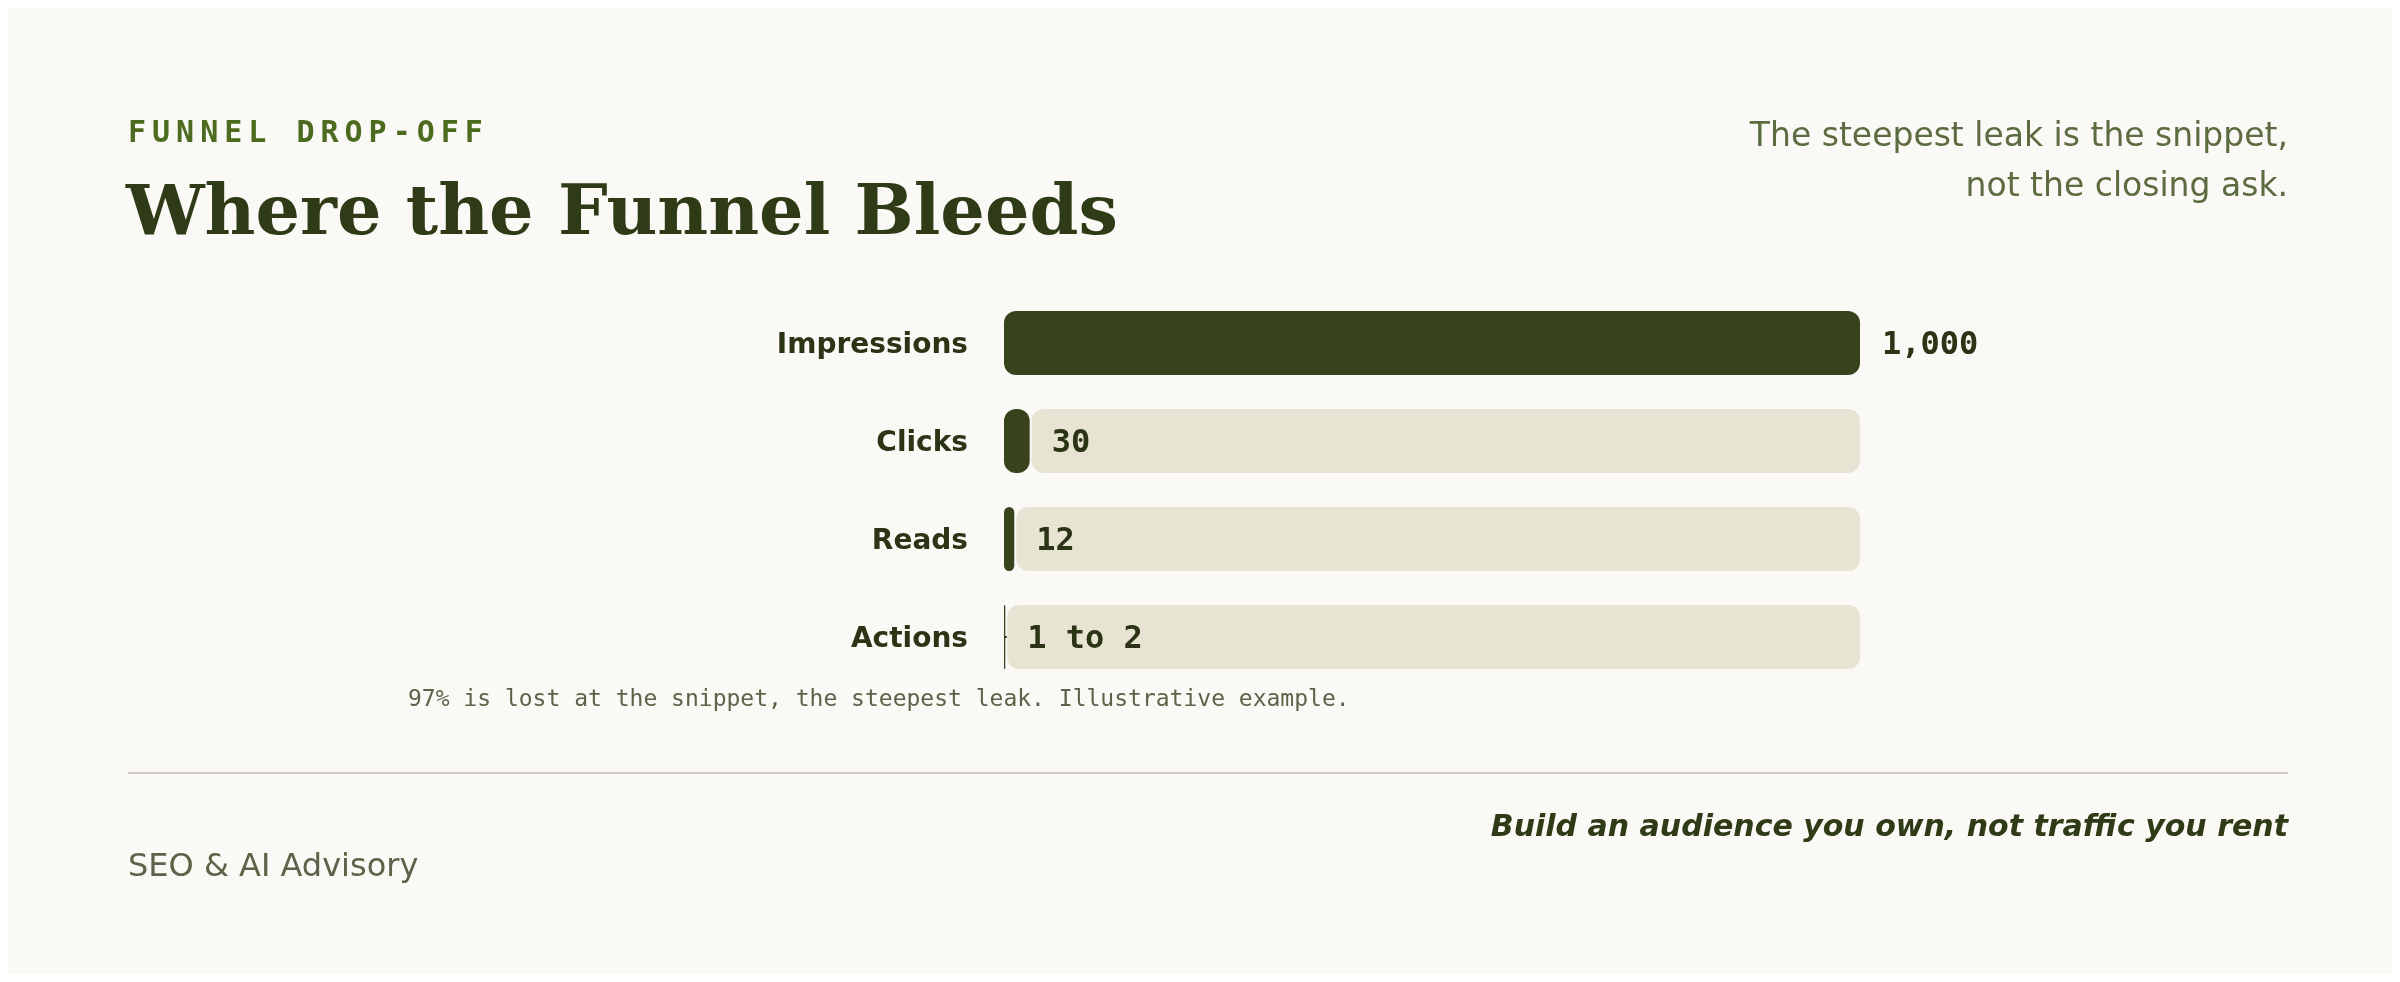 The height and width of the screenshot is (982, 2400). Describe the element at coordinates (273, 865) in the screenshot. I see `text: SEO & AI Advisory` at that location.